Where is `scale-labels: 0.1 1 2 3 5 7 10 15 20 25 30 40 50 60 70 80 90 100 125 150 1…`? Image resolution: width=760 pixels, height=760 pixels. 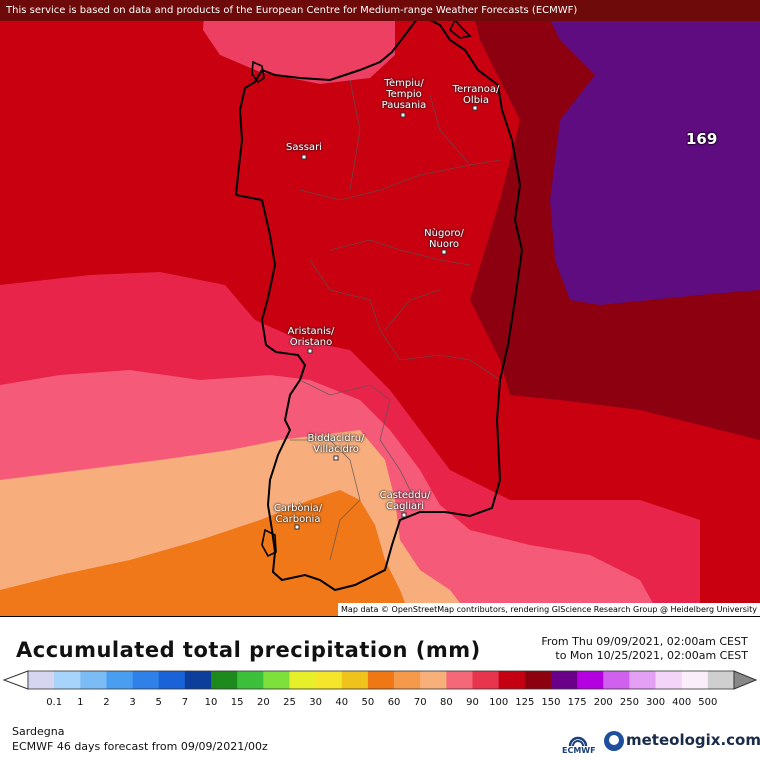
scale-labels: 0.1 1 2 3 5 7 10 15 20 25 30 40 50 60 70 80 90 100 125 150 1… is located at coordinates (380, 704).